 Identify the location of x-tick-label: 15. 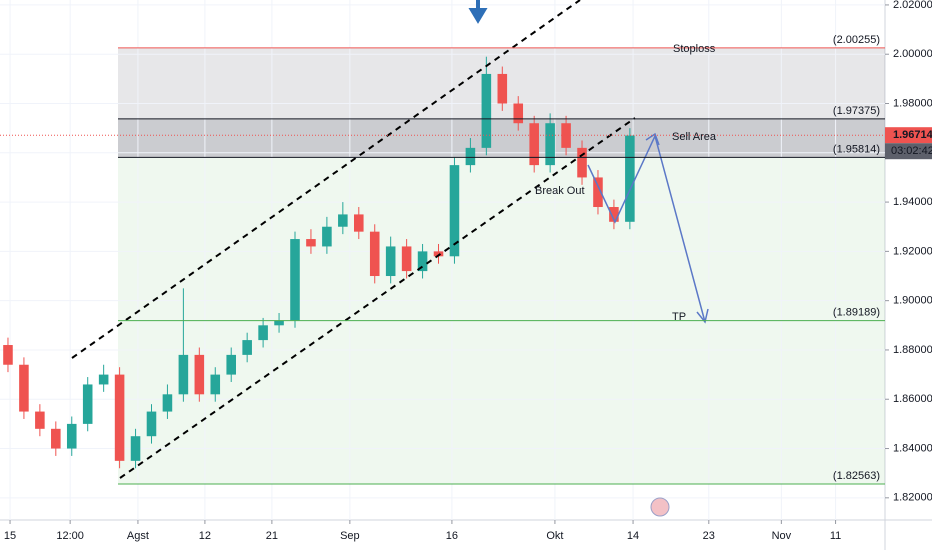
(10, 536).